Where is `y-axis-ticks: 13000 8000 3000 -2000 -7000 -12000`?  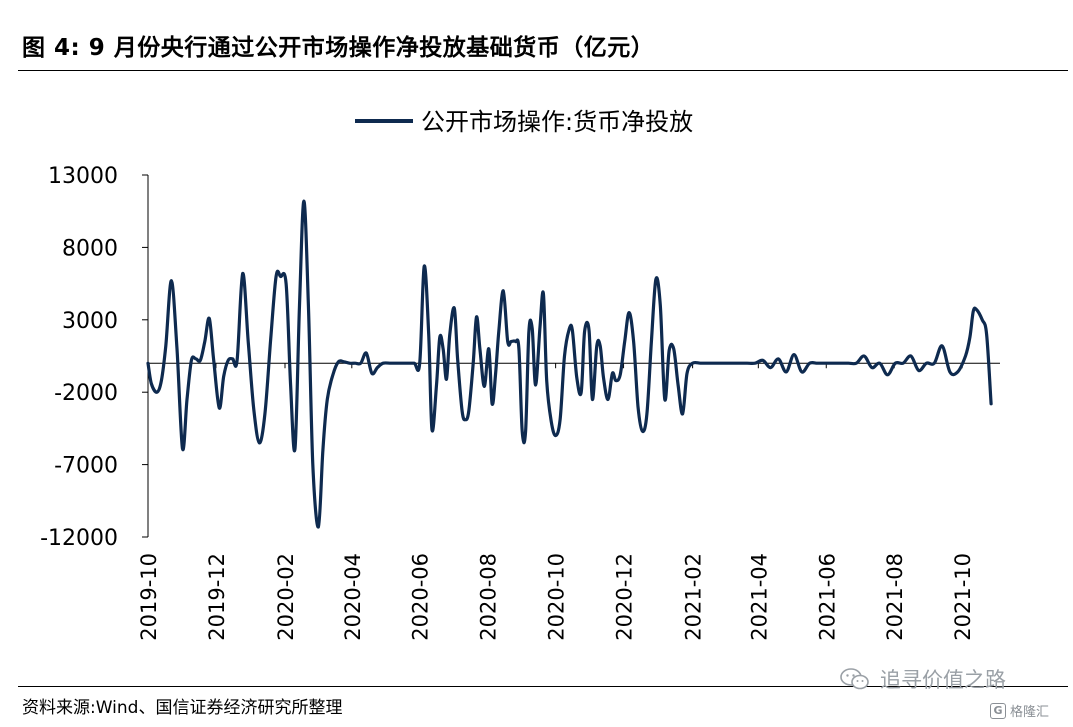
y-axis-ticks: 13000 8000 3000 -2000 -7000 -12000 is located at coordinates (94, 357).